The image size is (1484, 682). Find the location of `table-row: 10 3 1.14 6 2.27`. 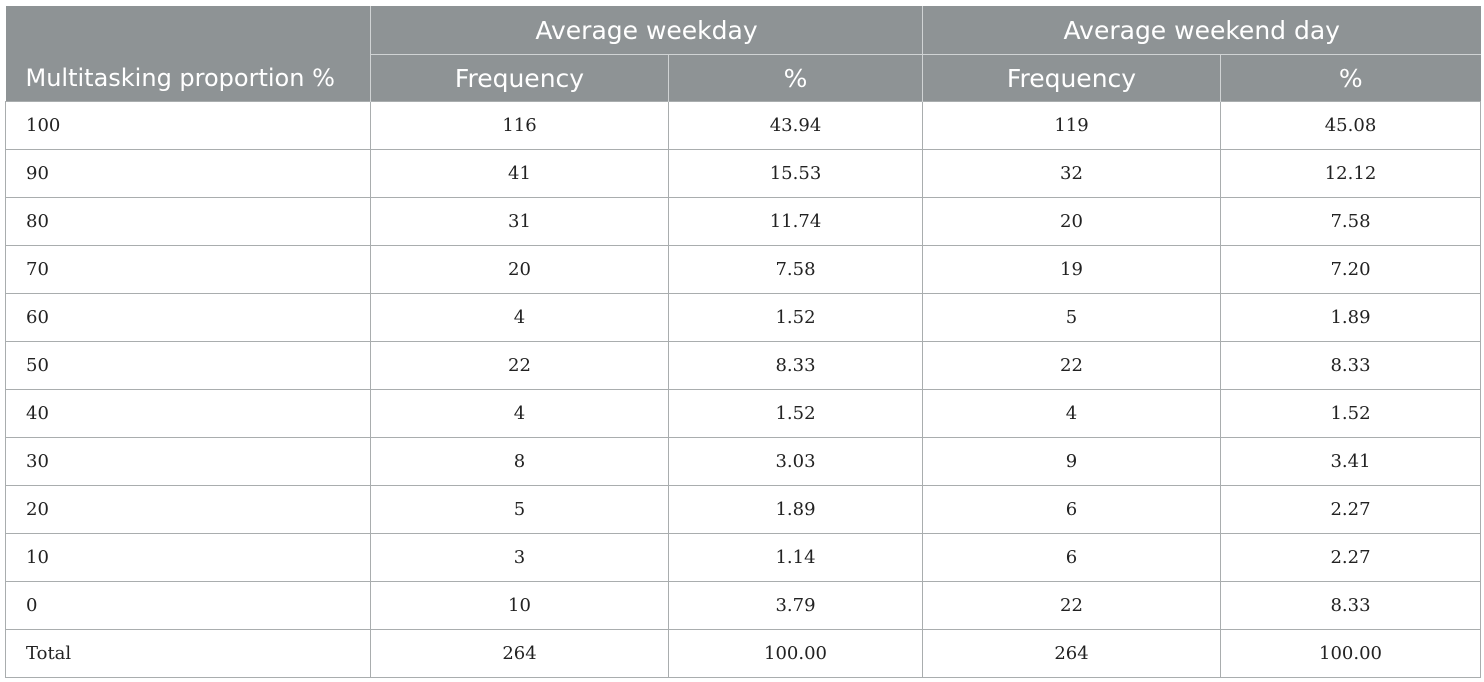

table-row: 10 3 1.14 6 2.27 is located at coordinates (743, 557).